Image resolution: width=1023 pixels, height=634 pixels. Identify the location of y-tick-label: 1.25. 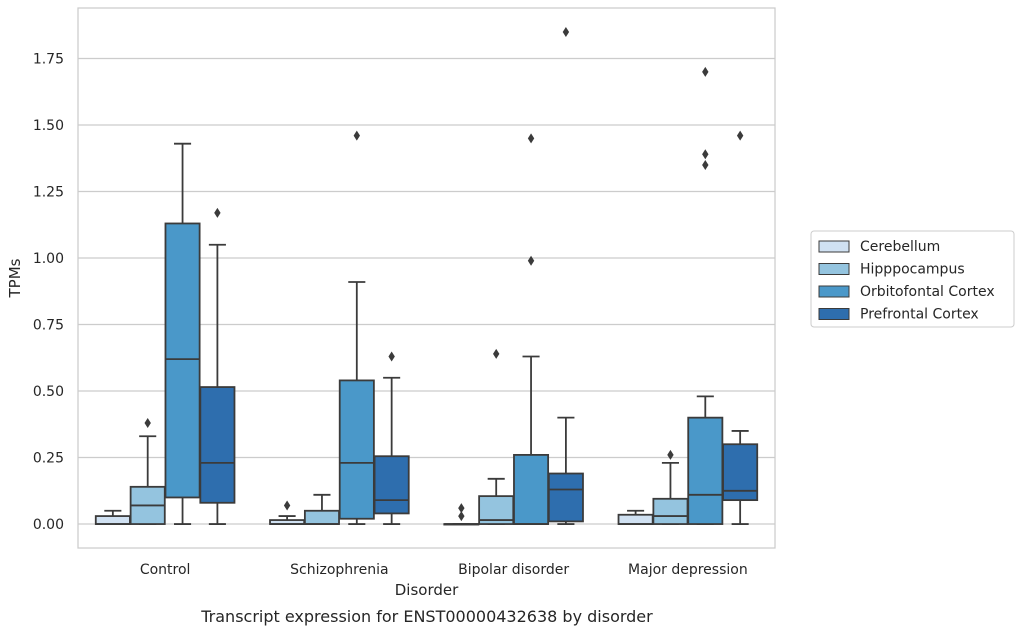
(48, 193).